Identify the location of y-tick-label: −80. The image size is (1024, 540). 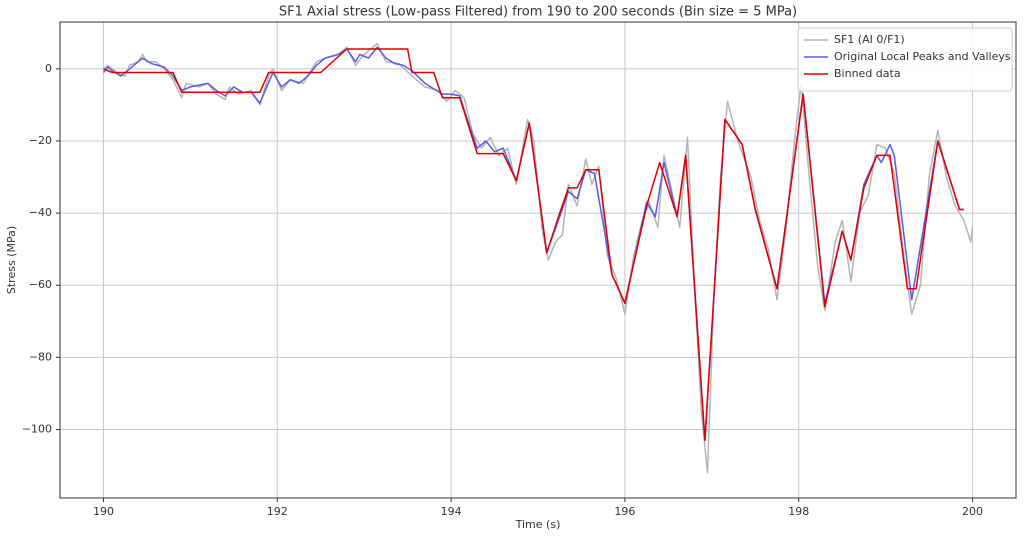
(40, 356).